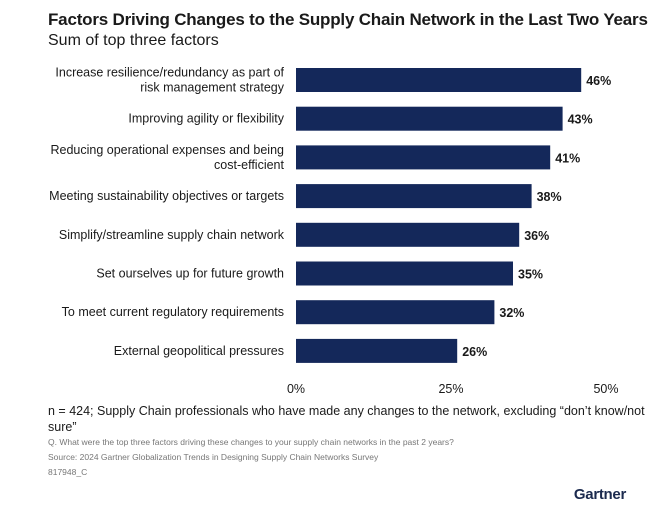  I want to click on x-tick-label: 25%, so click(450, 389).